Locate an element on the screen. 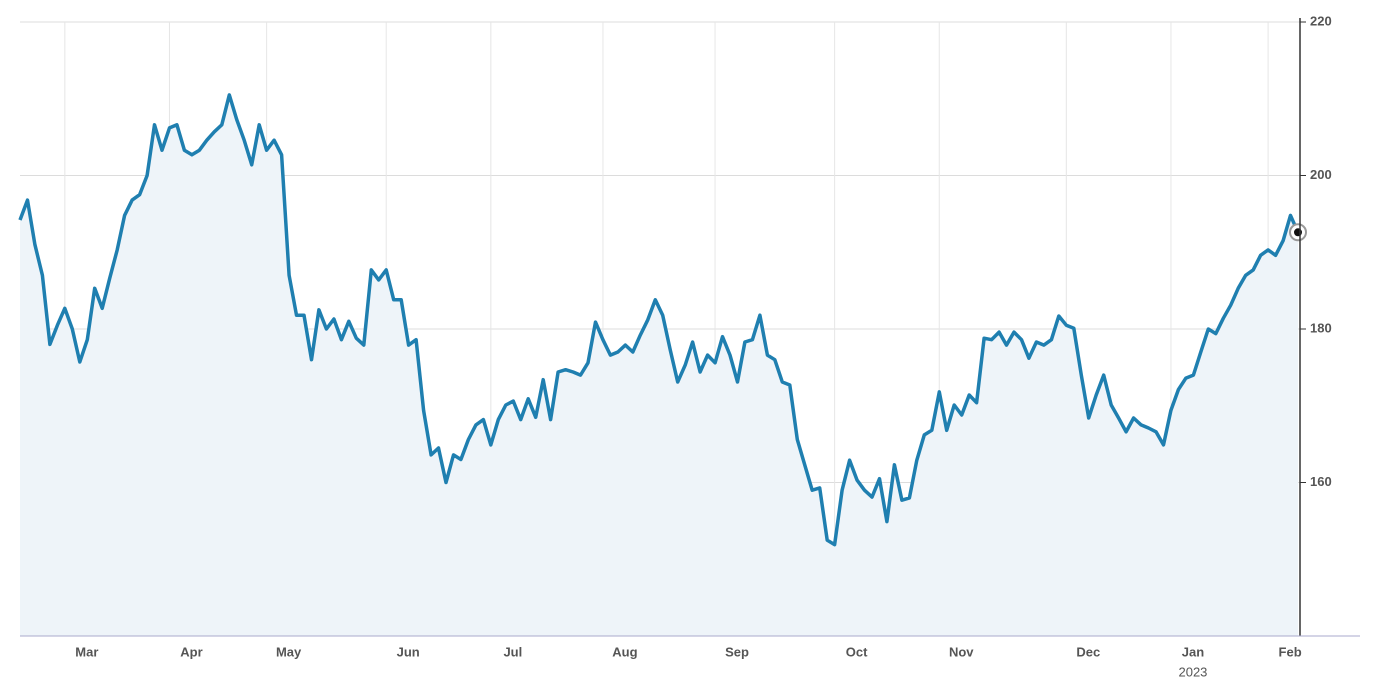 This screenshot has width=1377, height=682. x-tick-label: Apr is located at coordinates (191, 651).